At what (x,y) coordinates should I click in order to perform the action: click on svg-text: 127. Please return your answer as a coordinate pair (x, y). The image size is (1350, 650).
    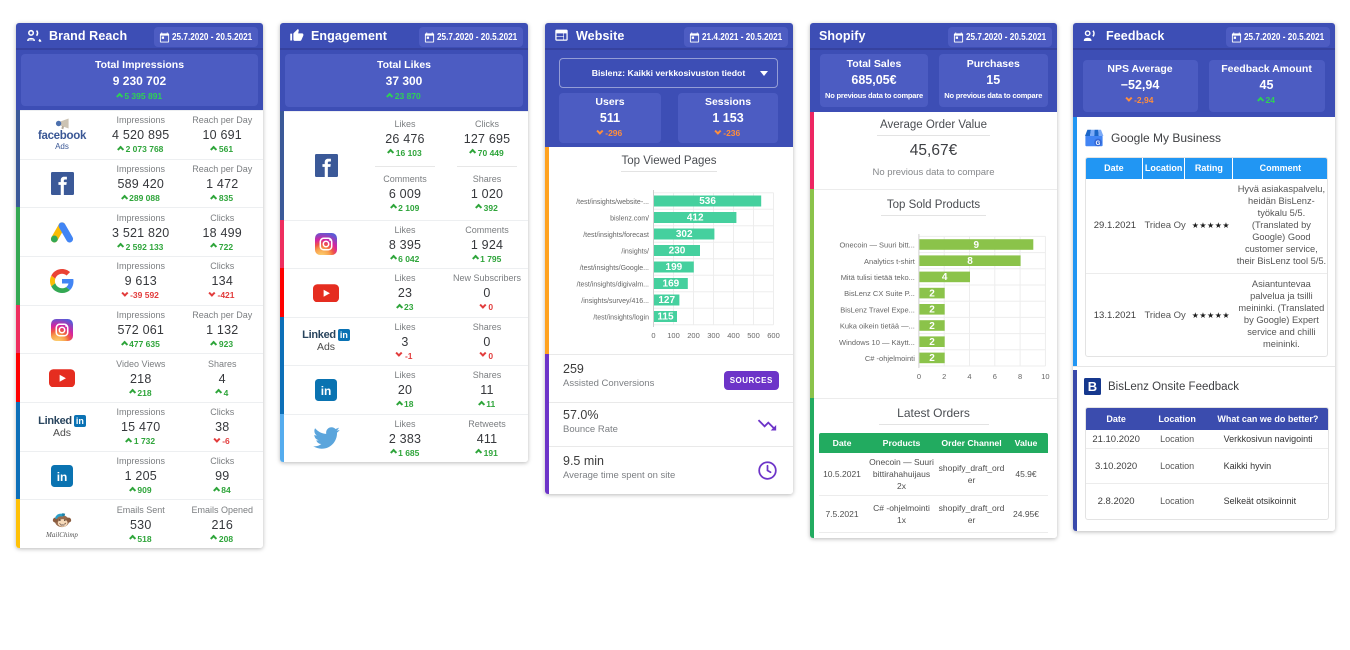
    Looking at the image, I should click on (666, 300).